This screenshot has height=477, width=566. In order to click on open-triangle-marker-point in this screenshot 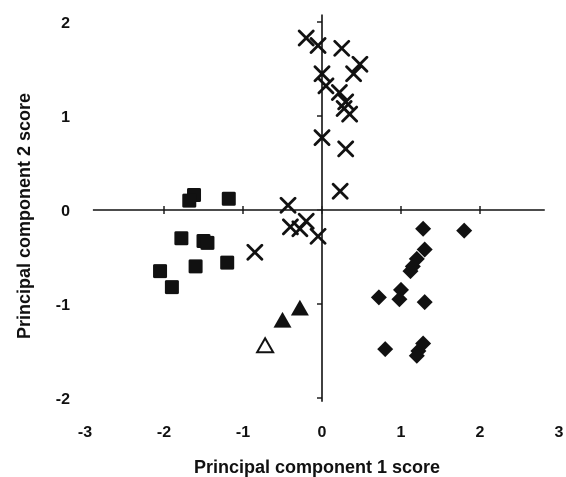, I will do `click(265, 345)`.